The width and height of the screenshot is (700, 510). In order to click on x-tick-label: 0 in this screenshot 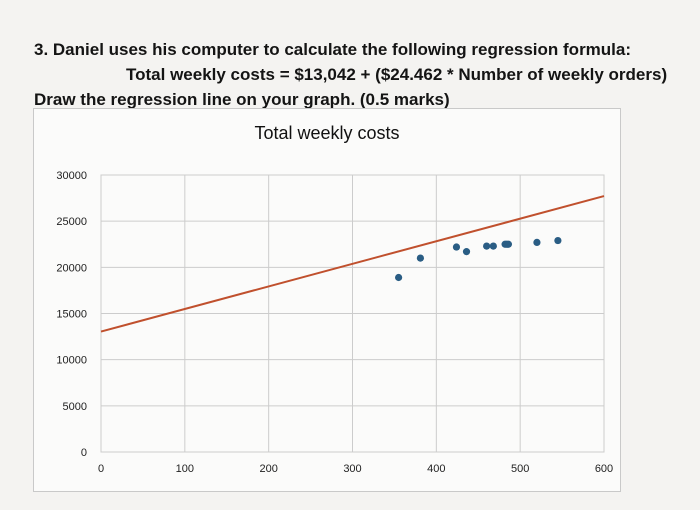, I will do `click(101, 469)`.